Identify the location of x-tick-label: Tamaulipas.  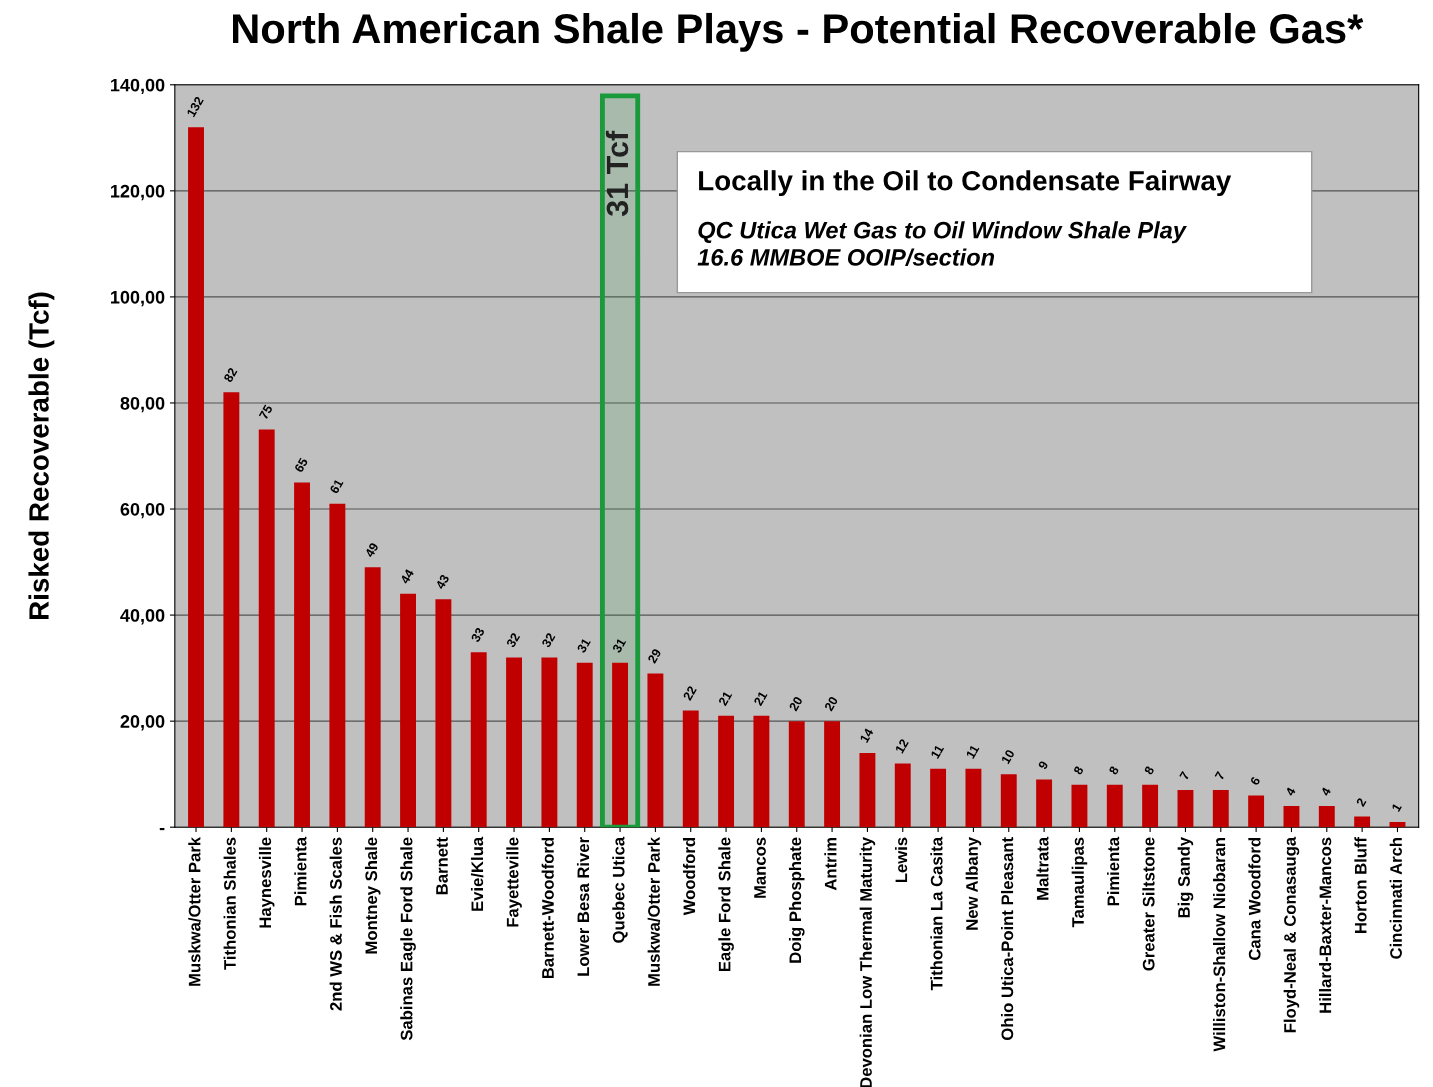
(1079, 882).